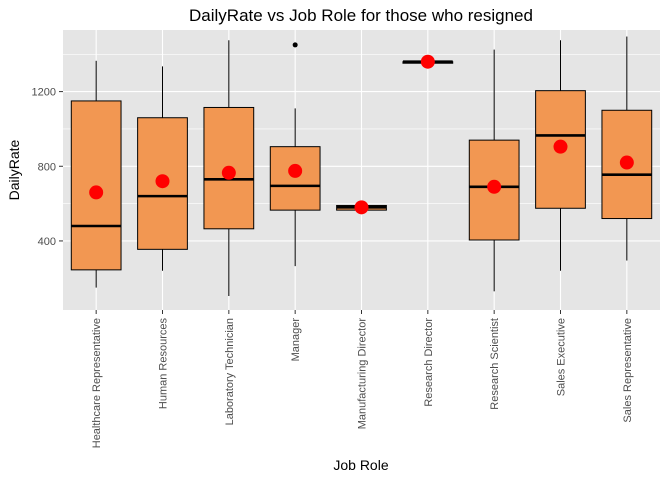 The height and width of the screenshot is (480, 672). Describe the element at coordinates (96, 174) in the screenshot. I see `boxplot-healthcare-representative` at that location.